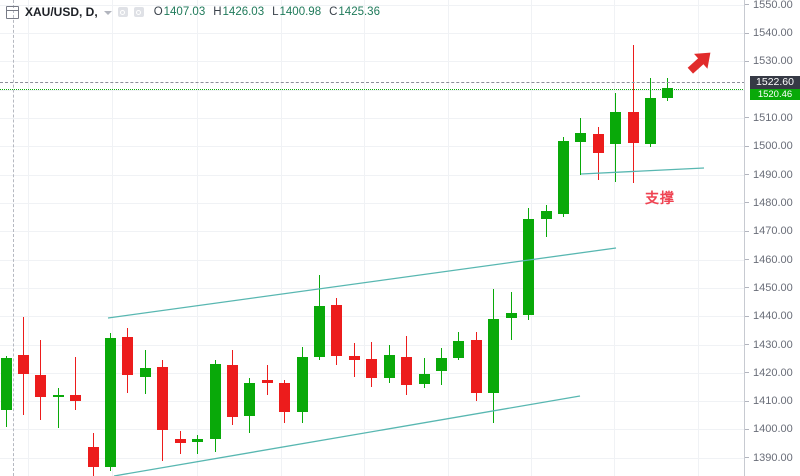  What do you see at coordinates (354, 12) in the screenshot?
I see `ohlc-close: C 1425.36` at bounding box center [354, 12].